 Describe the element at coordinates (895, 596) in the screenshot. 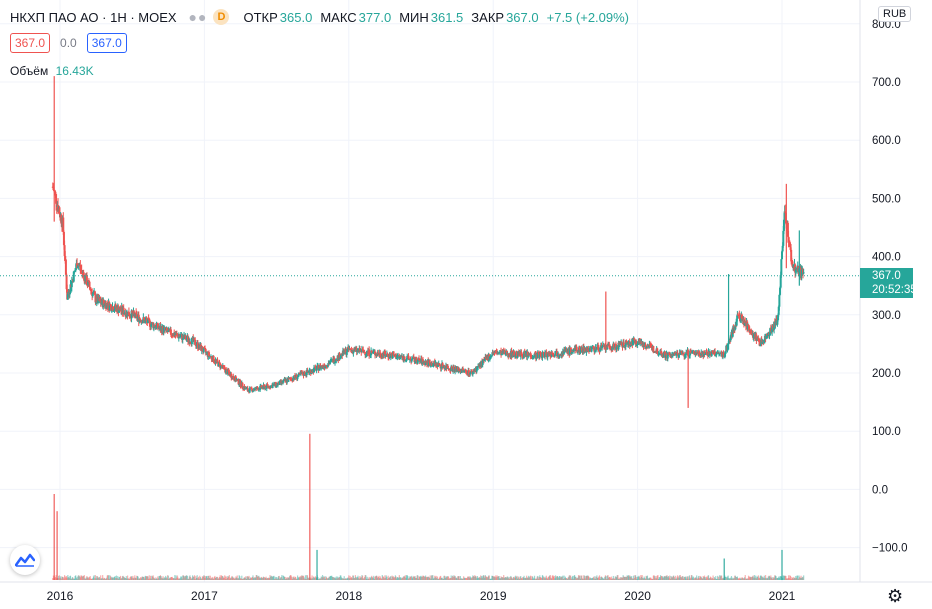

I see `gear-icon: ⚙` at that location.